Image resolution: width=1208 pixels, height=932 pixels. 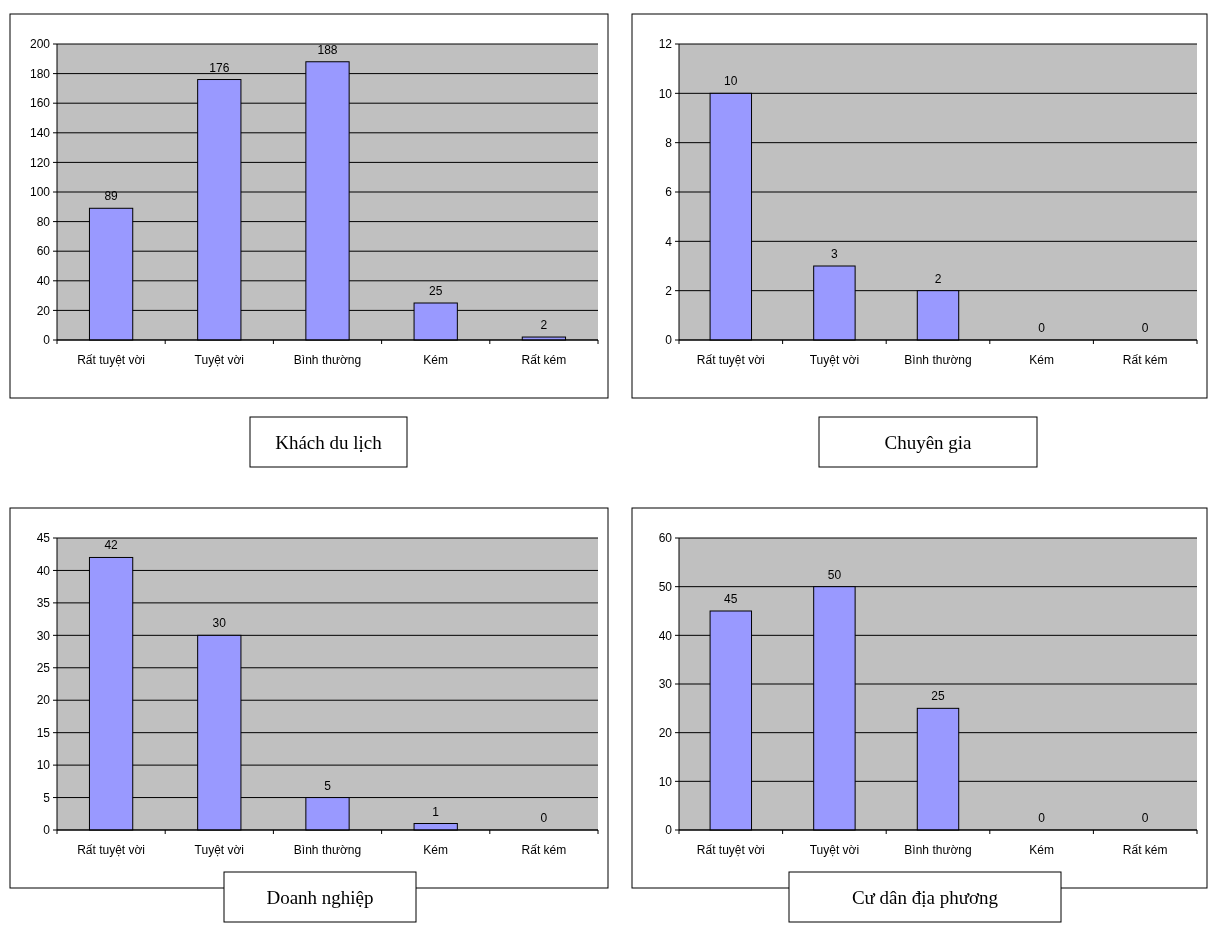 I want to click on y-tick-label: 200, so click(x=40, y=44).